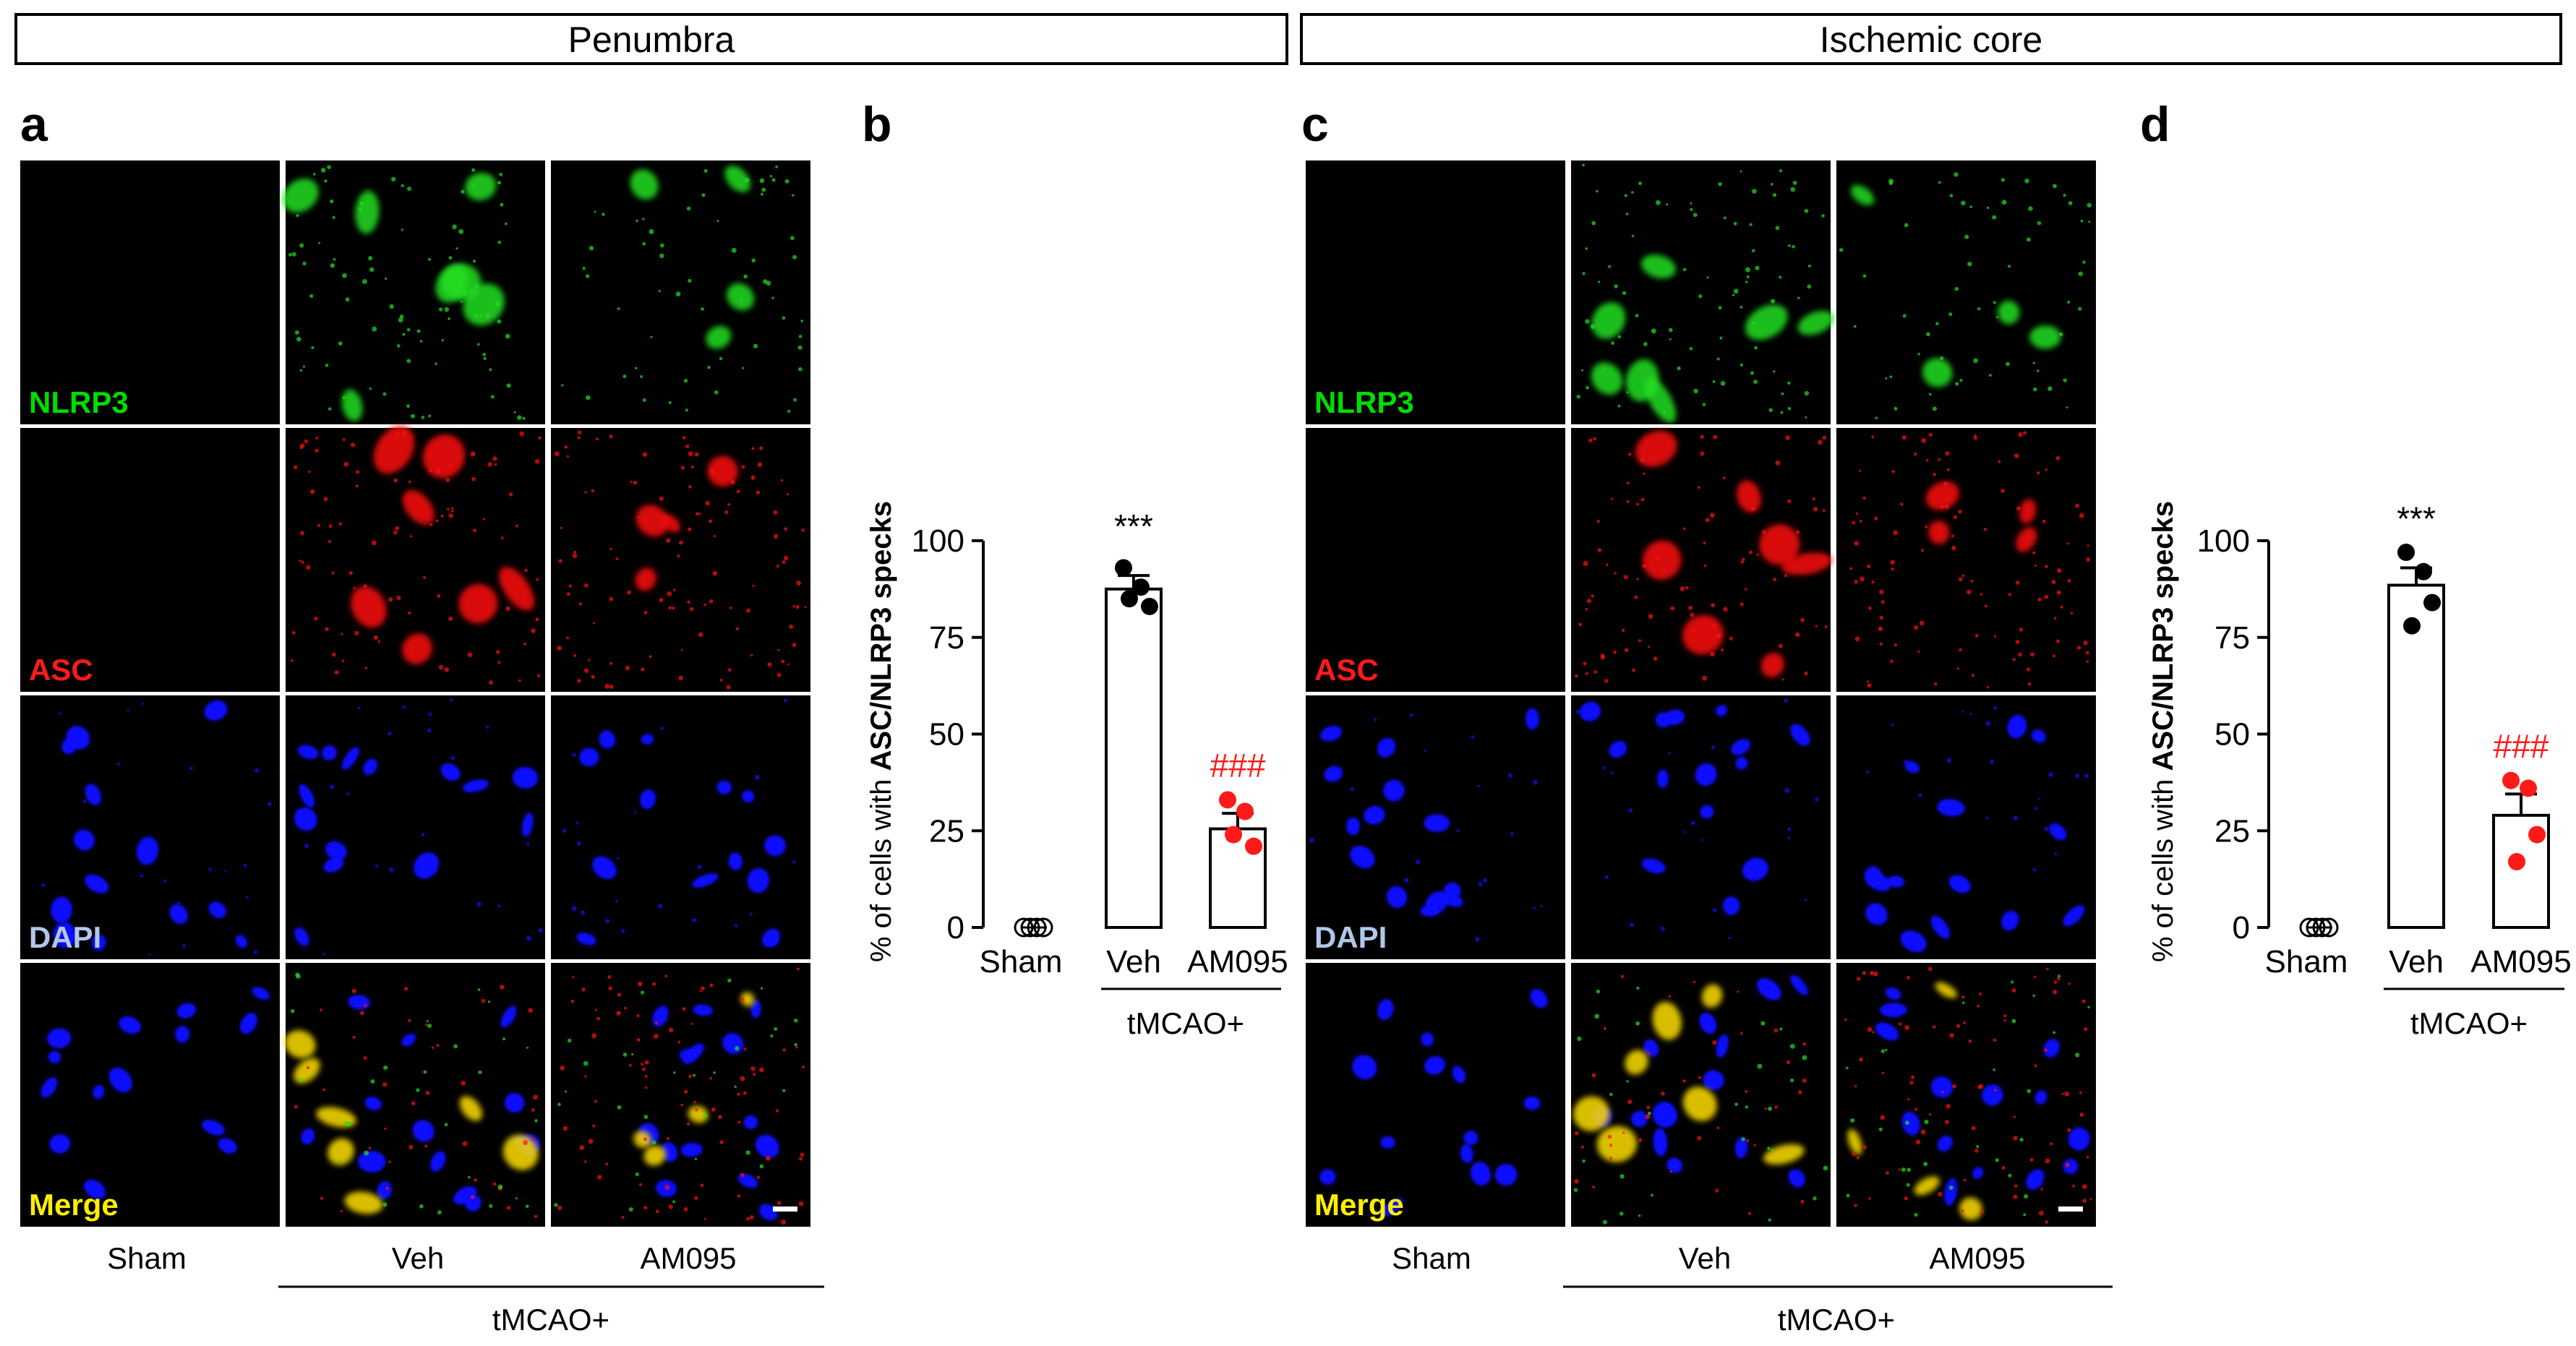 The height and width of the screenshot is (1346, 2576). What do you see at coordinates (147, 1258) in the screenshot?
I see `column-label-sham: Sham` at bounding box center [147, 1258].